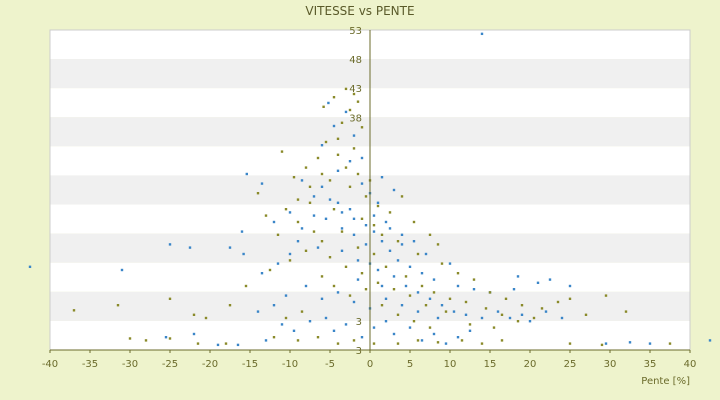 The height and width of the screenshot is (400, 720). Describe the element at coordinates (355, 31) in the screenshot. I see `y-tick-label: 53` at that location.